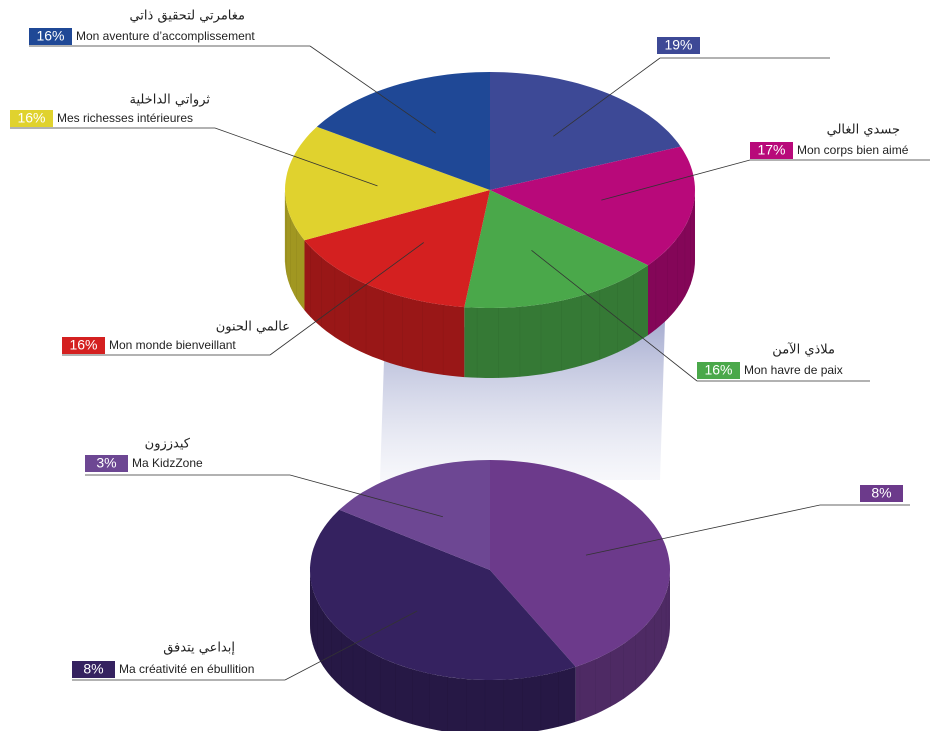 The width and height of the screenshot is (930, 731). I want to click on label-fr: Mes richesses intérieures, so click(125, 118).